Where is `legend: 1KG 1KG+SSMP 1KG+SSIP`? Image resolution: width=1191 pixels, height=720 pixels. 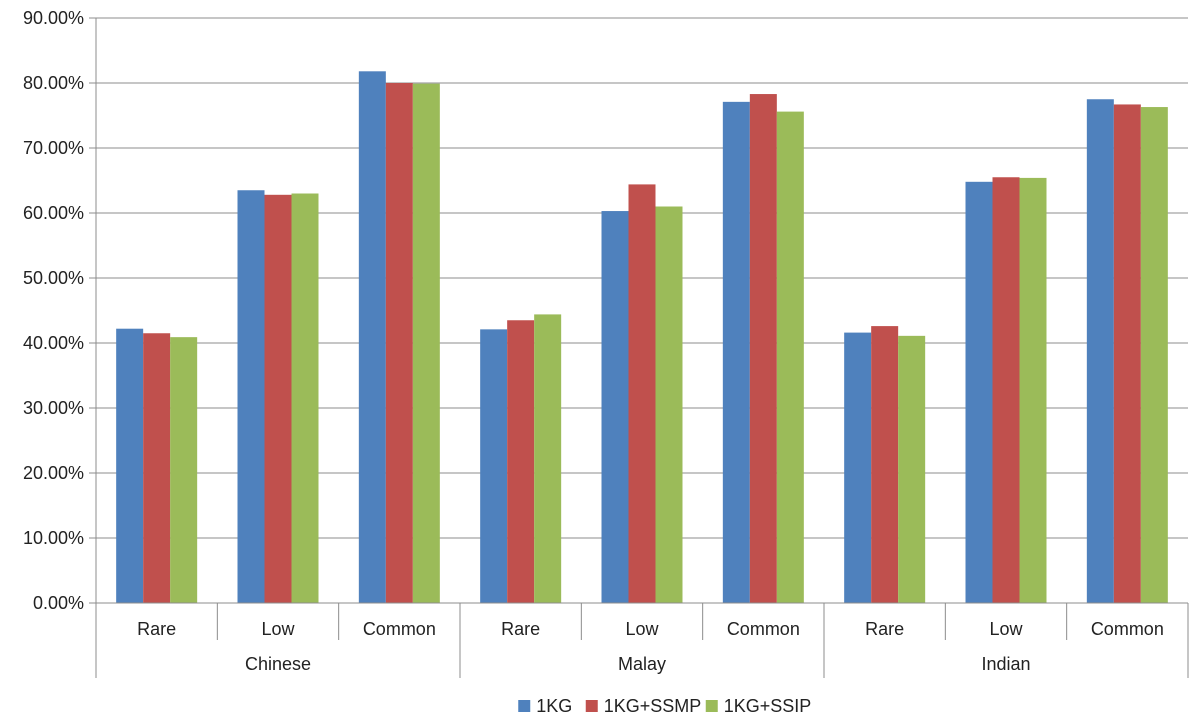
legend: 1KG 1KG+SSMP 1KG+SSIP is located at coordinates (664, 706).